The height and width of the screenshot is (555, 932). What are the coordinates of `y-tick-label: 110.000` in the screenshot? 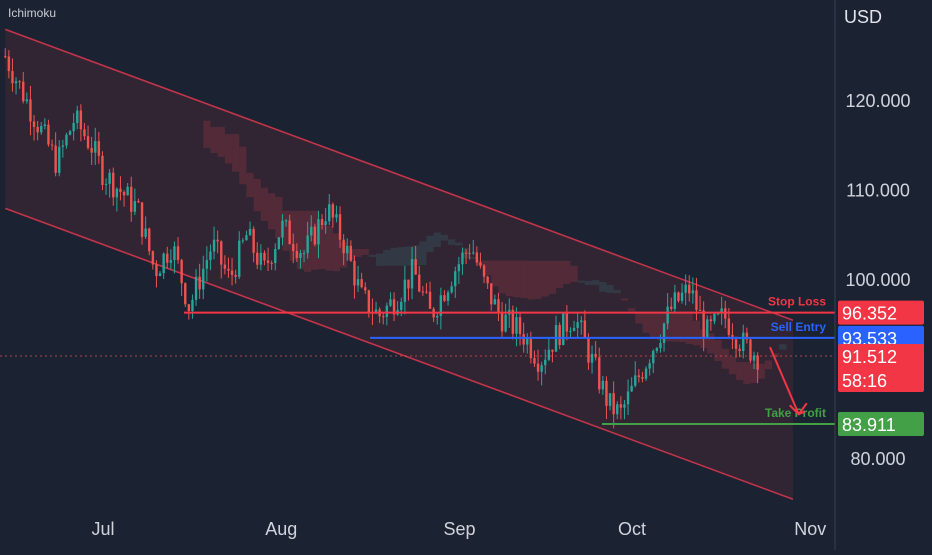 It's located at (878, 191).